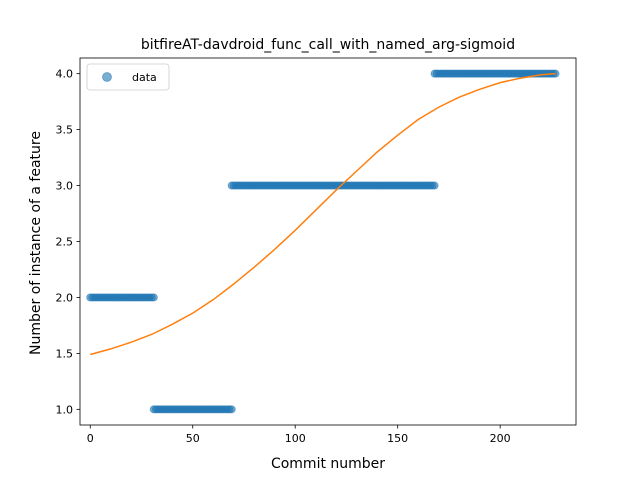  Describe the element at coordinates (65, 409) in the screenshot. I see `y-tick-label: 1.0` at that location.